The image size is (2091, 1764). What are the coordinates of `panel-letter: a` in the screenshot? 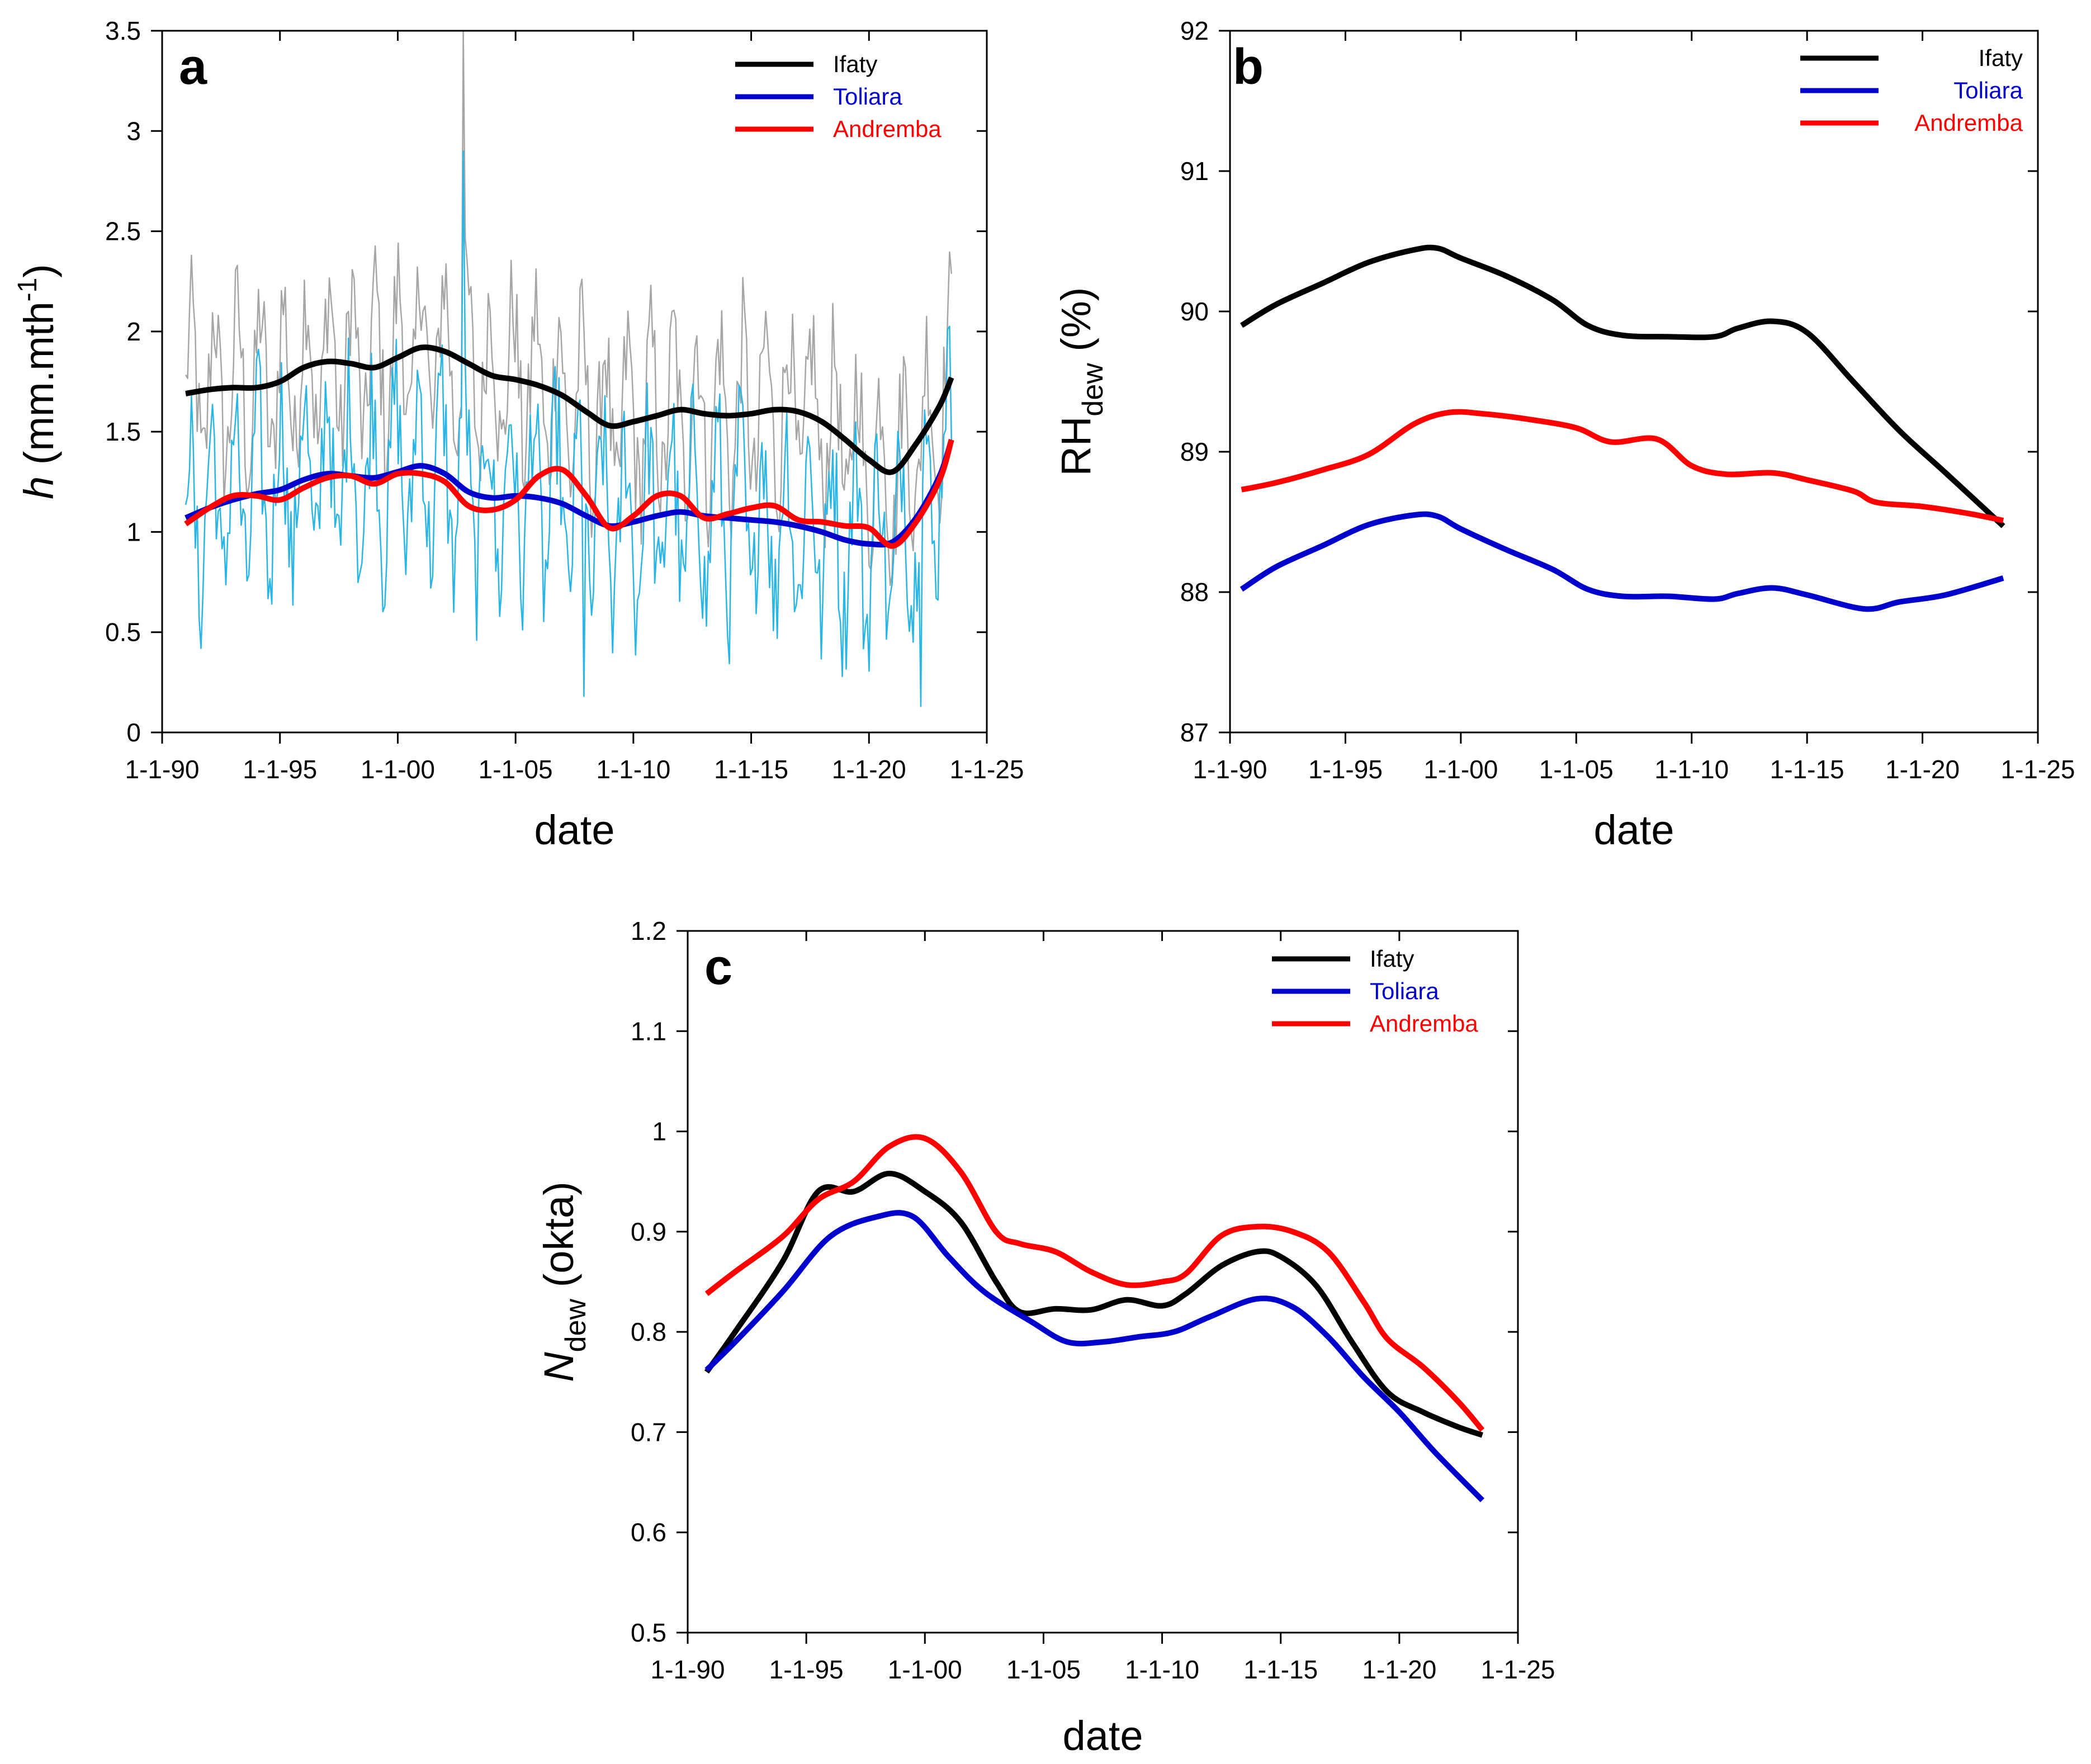 It's located at (193, 67).